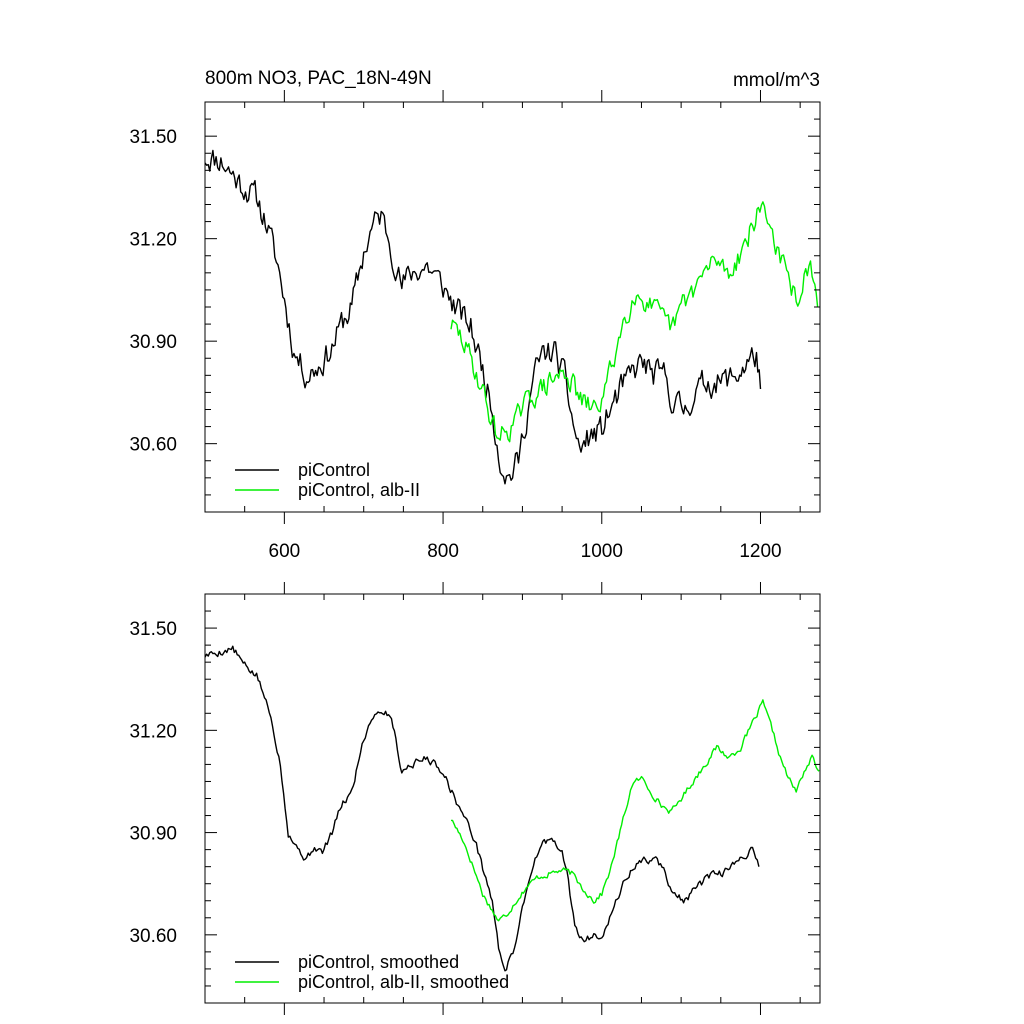 This screenshot has height=1024, width=1024. What do you see at coordinates (760, 551) in the screenshot?
I see `x-tick-label: 1200` at bounding box center [760, 551].